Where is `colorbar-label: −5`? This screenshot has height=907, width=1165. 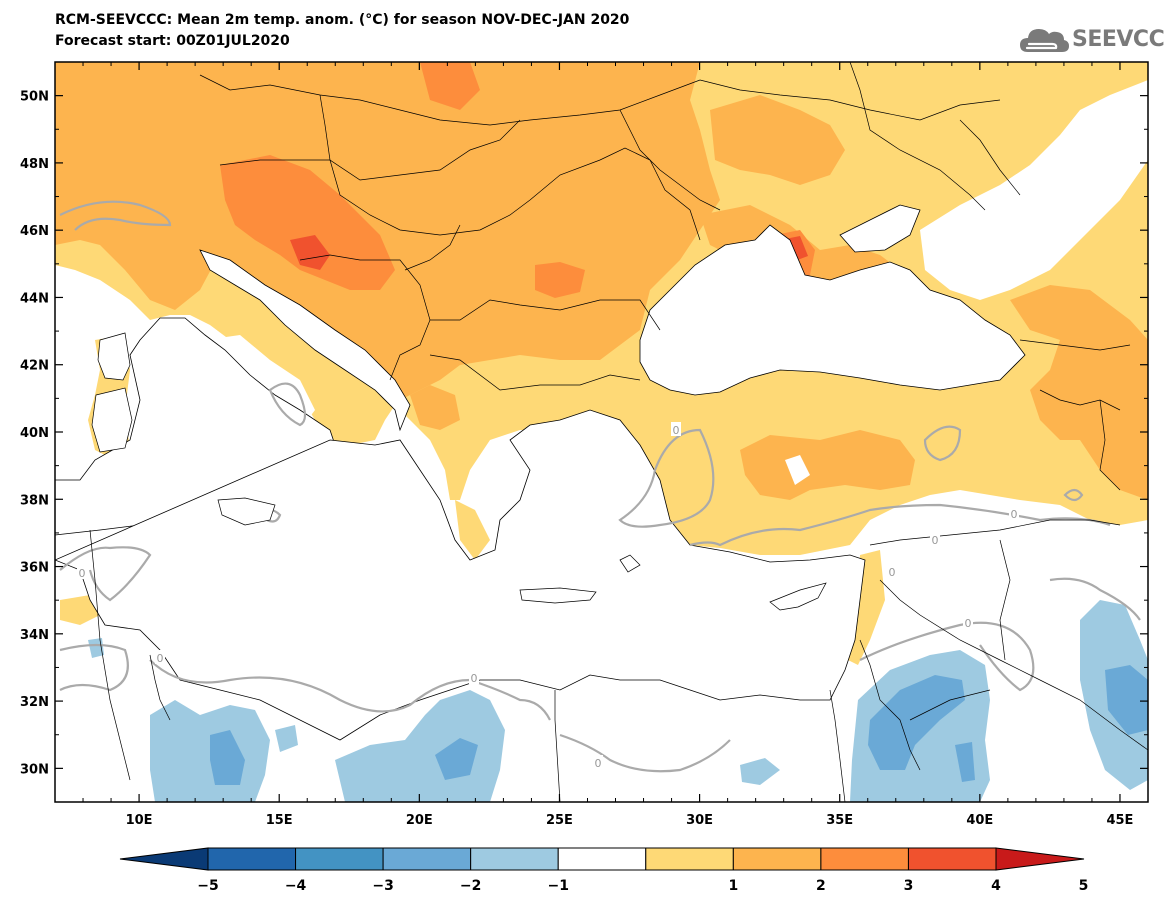
colorbar-label: −5 is located at coordinates (207, 886).